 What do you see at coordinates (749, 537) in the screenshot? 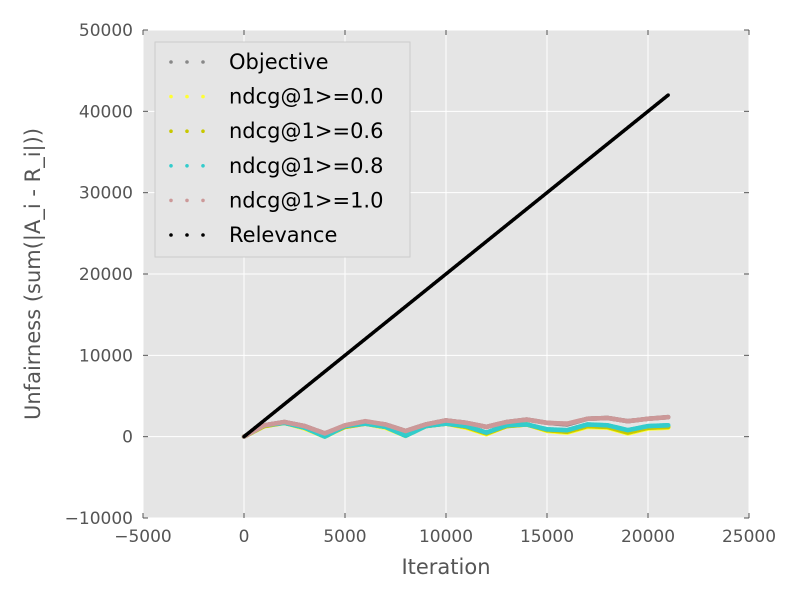
I see `x-tick-label: 25000` at bounding box center [749, 537].